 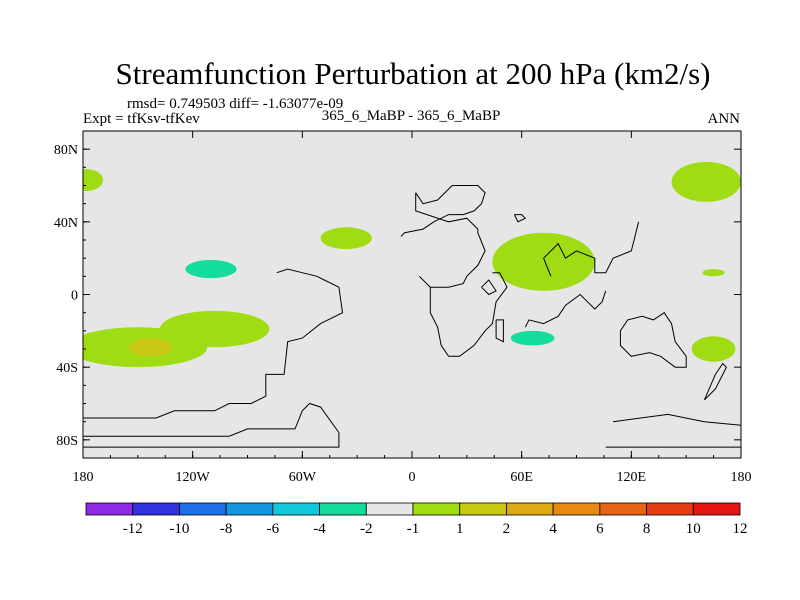 I want to click on colorbar-label-10: 6, so click(x=600, y=529).